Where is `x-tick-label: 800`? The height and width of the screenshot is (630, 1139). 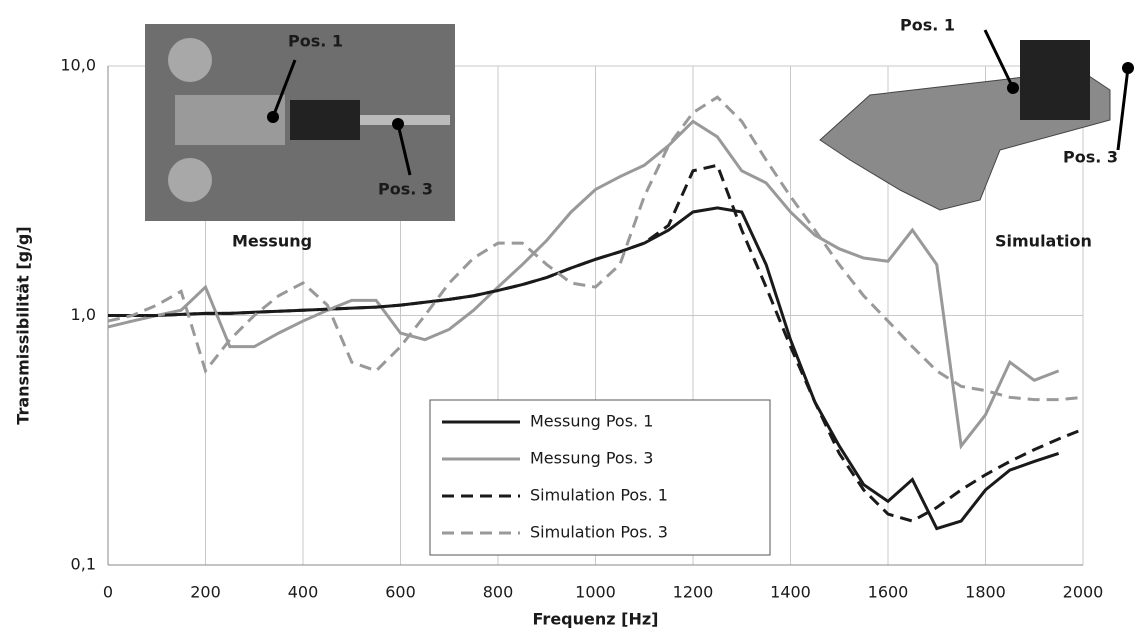
x-tick-label: 800 is located at coordinates (498, 592).